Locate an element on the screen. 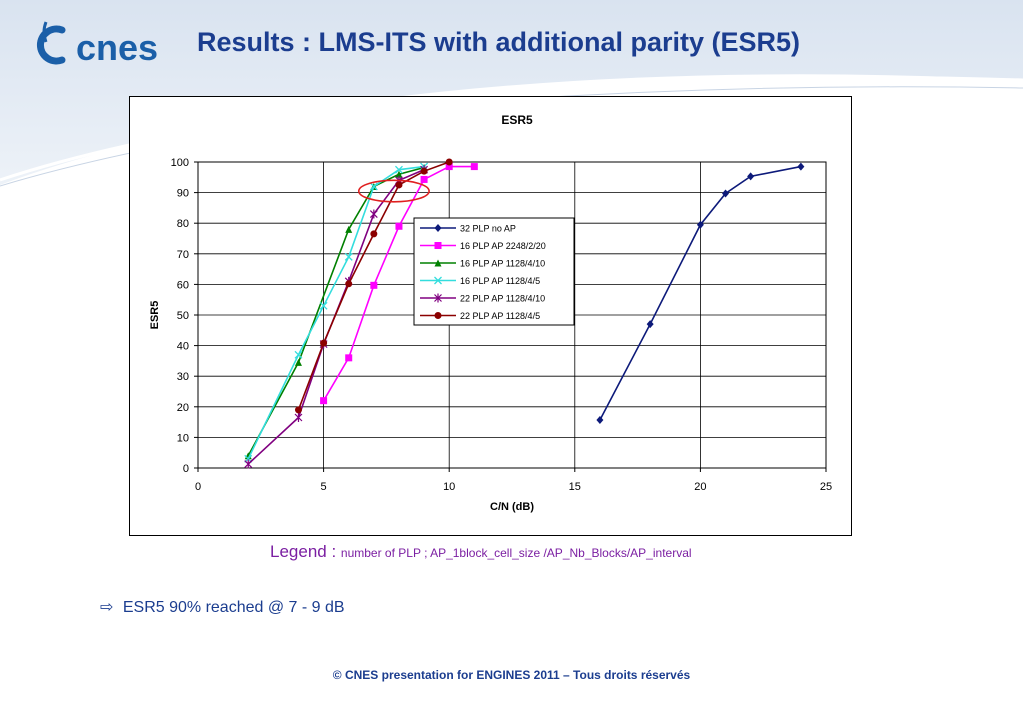 The width and height of the screenshot is (1023, 708). y-tick-label: 30 is located at coordinates (183, 377).